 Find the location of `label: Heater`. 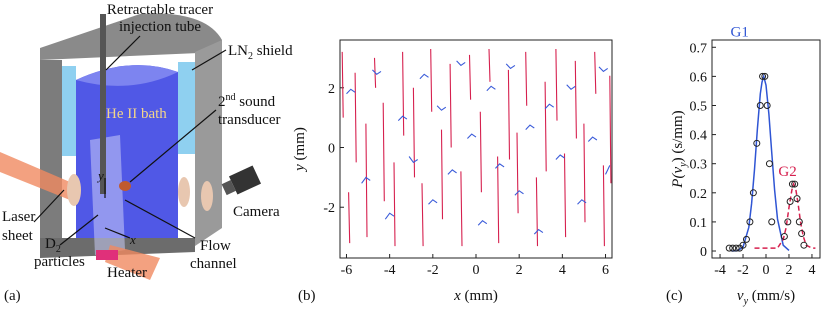

label: Heater is located at coordinates (127, 273).